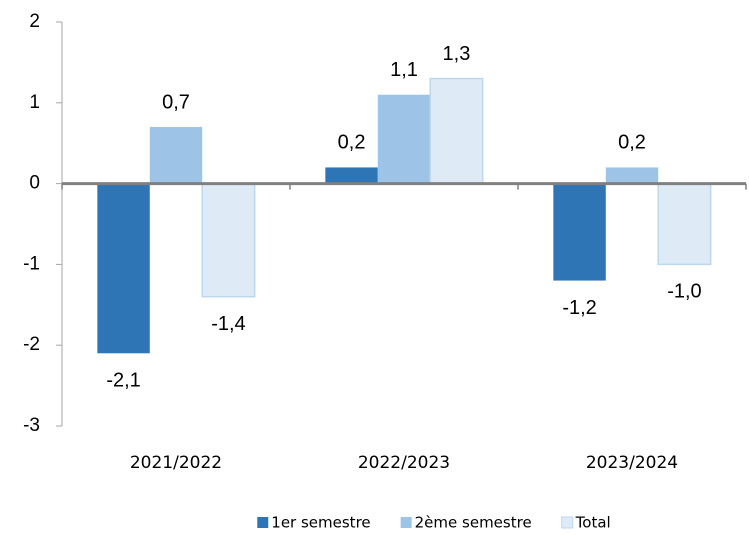 Image resolution: width=749 pixels, height=535 pixels. What do you see at coordinates (34, 102) in the screenshot?
I see `y-tick-label: 1` at bounding box center [34, 102].